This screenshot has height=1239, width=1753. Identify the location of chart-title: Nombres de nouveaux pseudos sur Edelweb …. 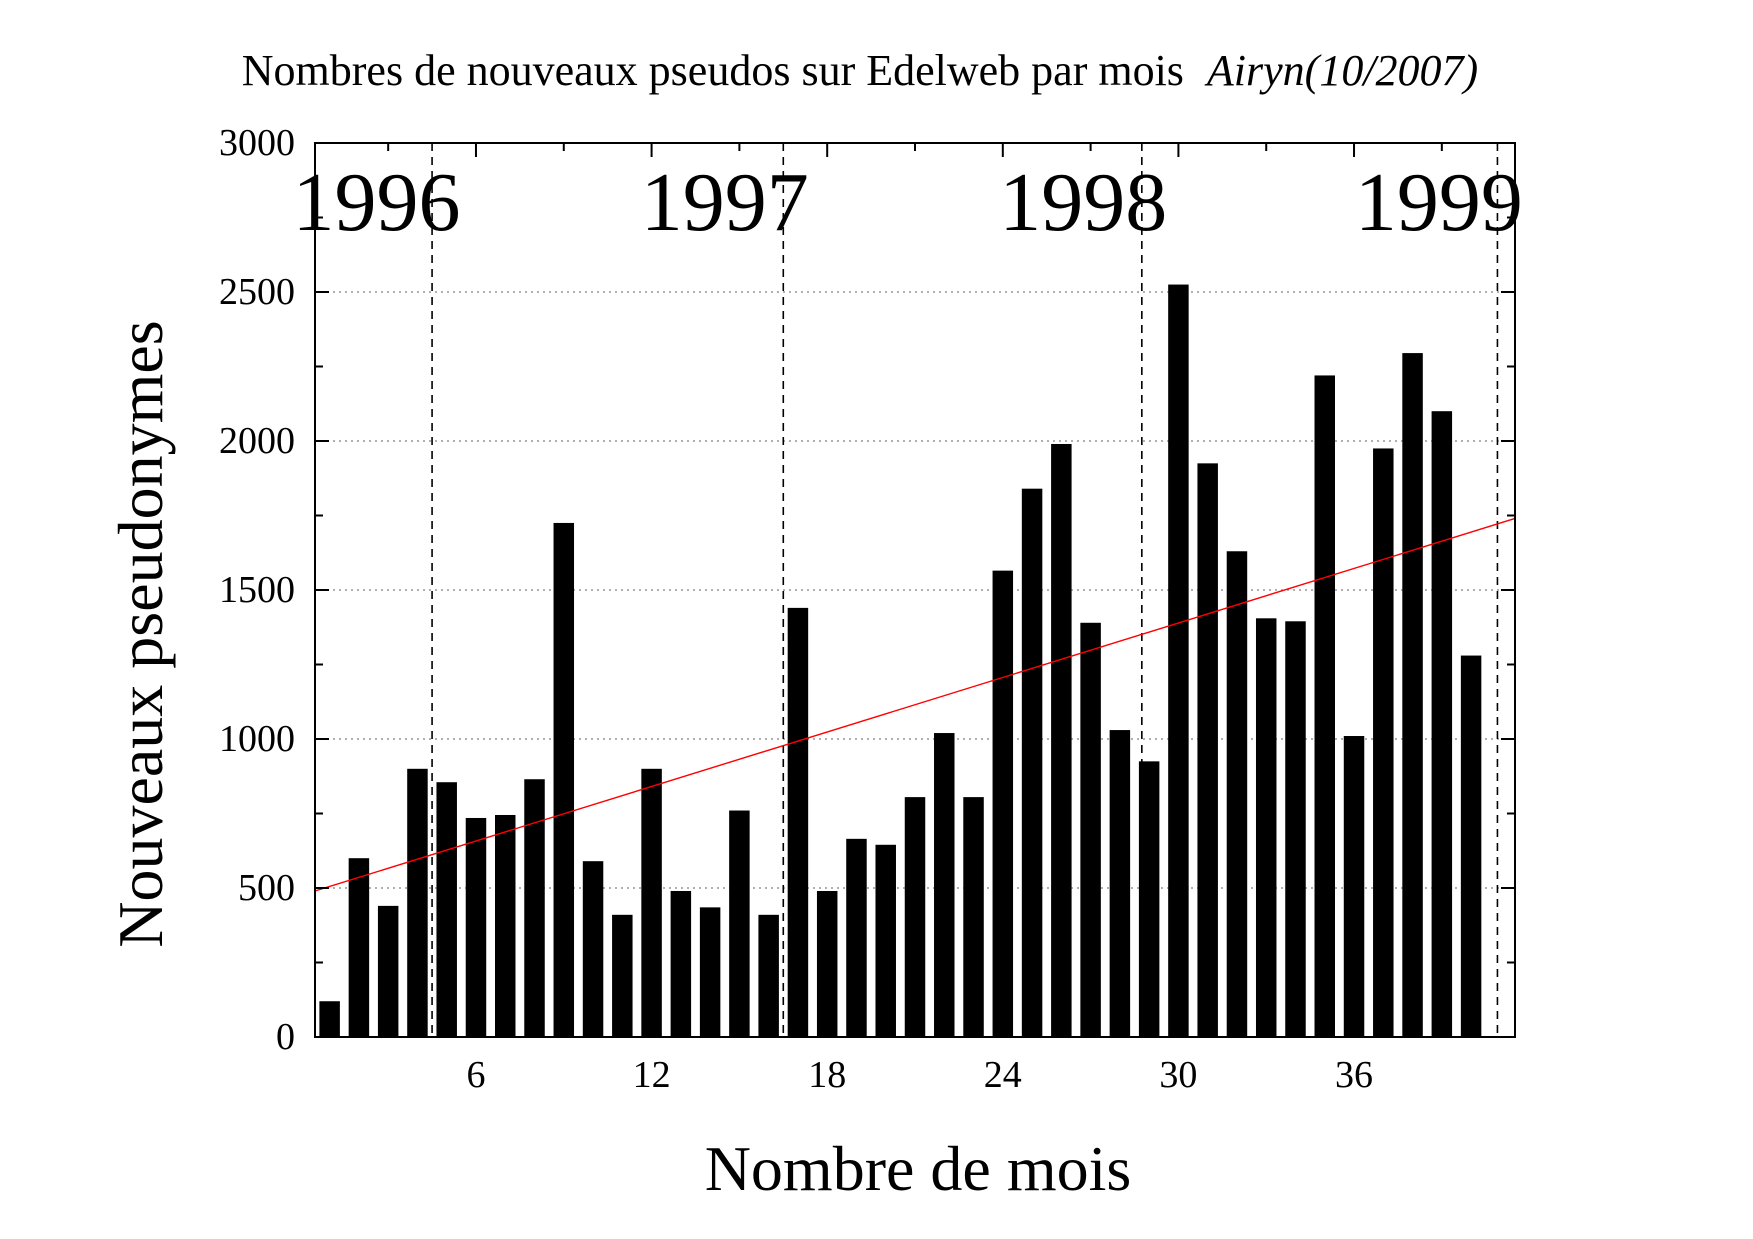
(860, 70).